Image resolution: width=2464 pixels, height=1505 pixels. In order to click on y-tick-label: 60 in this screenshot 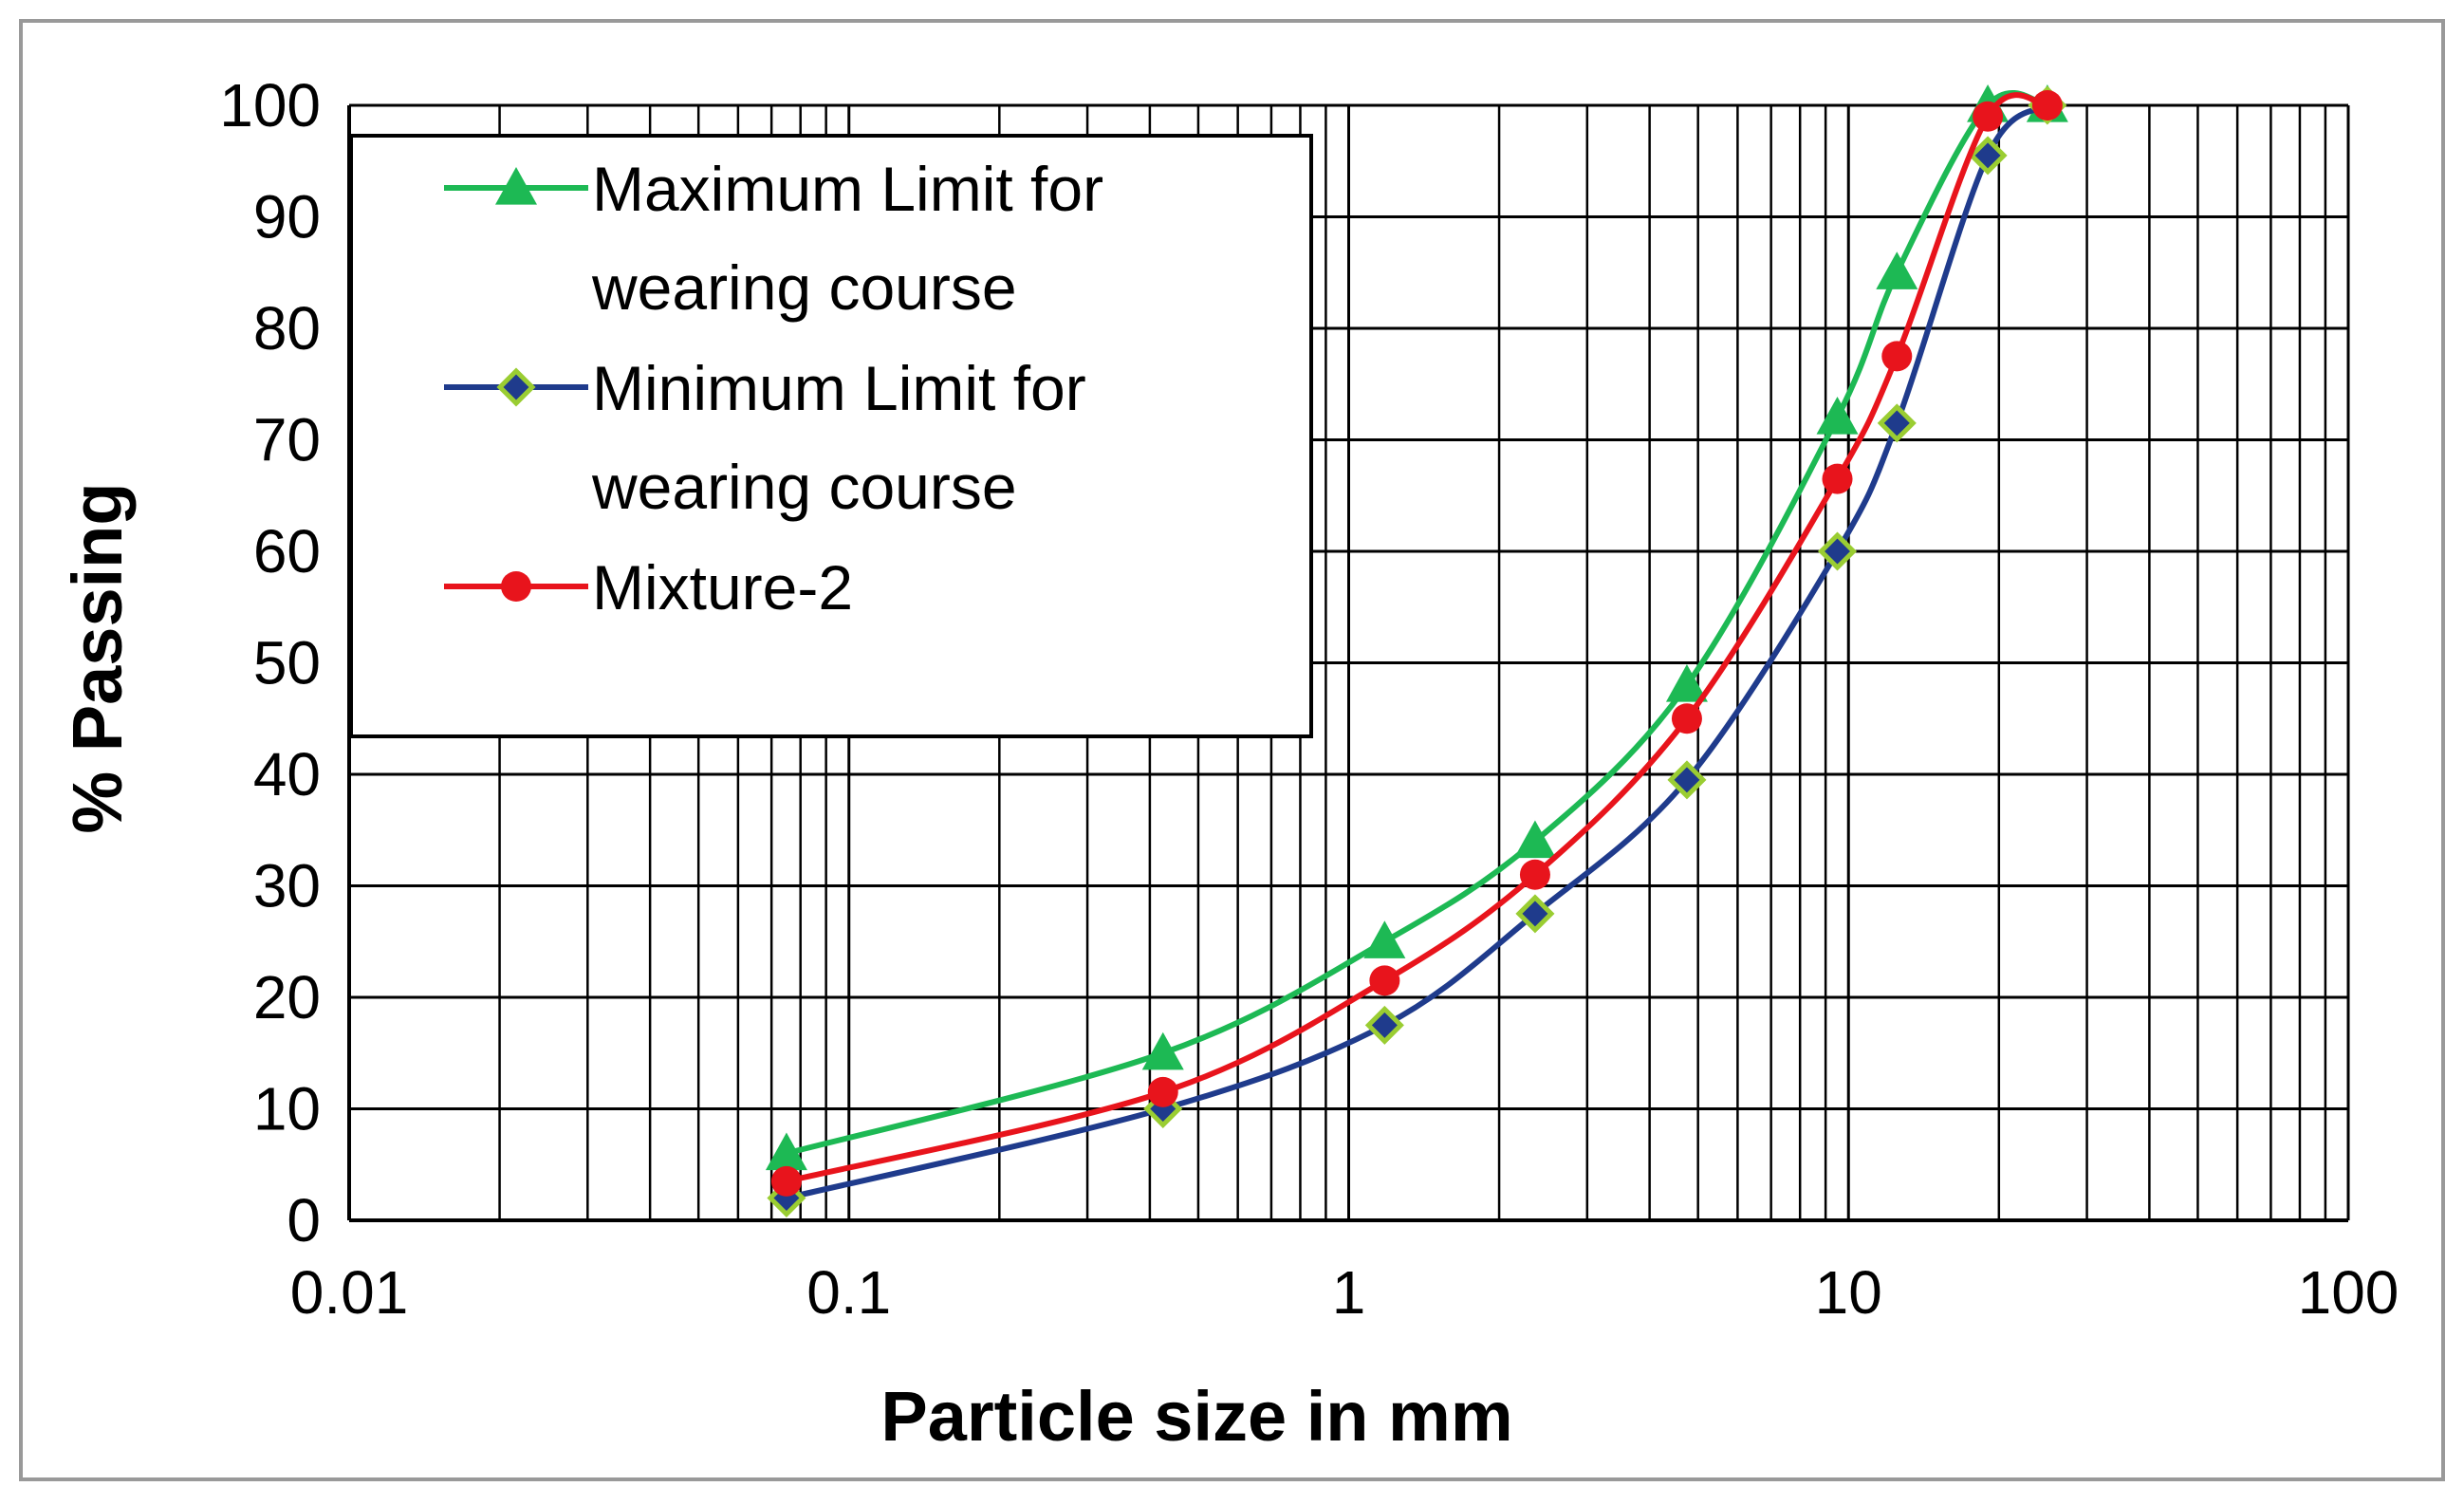, I will do `click(287, 551)`.